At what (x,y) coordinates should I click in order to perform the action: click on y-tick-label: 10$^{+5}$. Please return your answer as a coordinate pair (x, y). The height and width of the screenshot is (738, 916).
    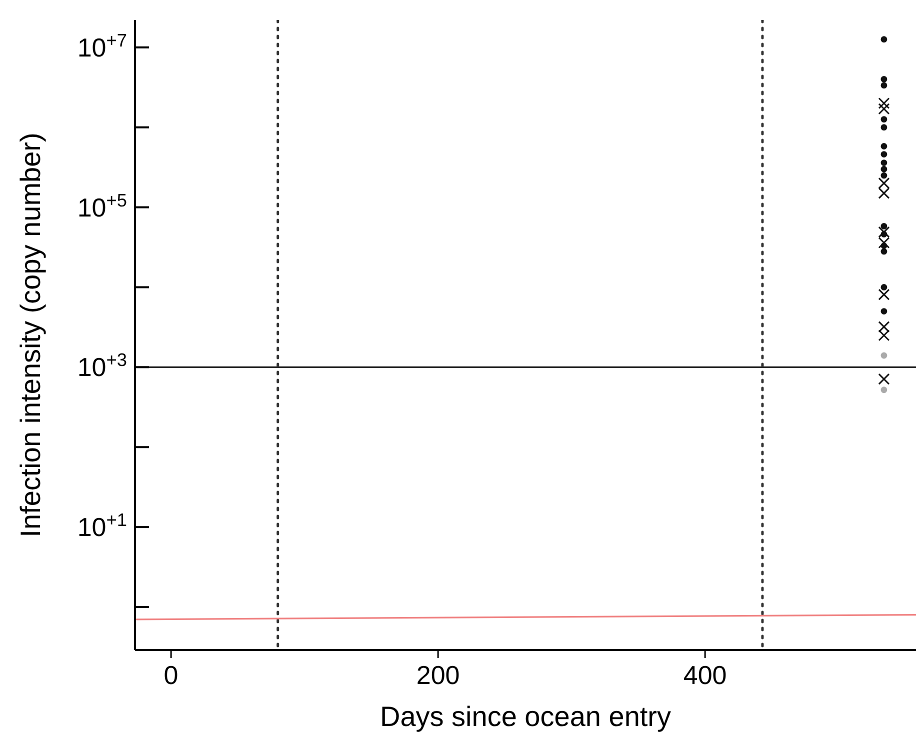
    Looking at the image, I should click on (102, 206).